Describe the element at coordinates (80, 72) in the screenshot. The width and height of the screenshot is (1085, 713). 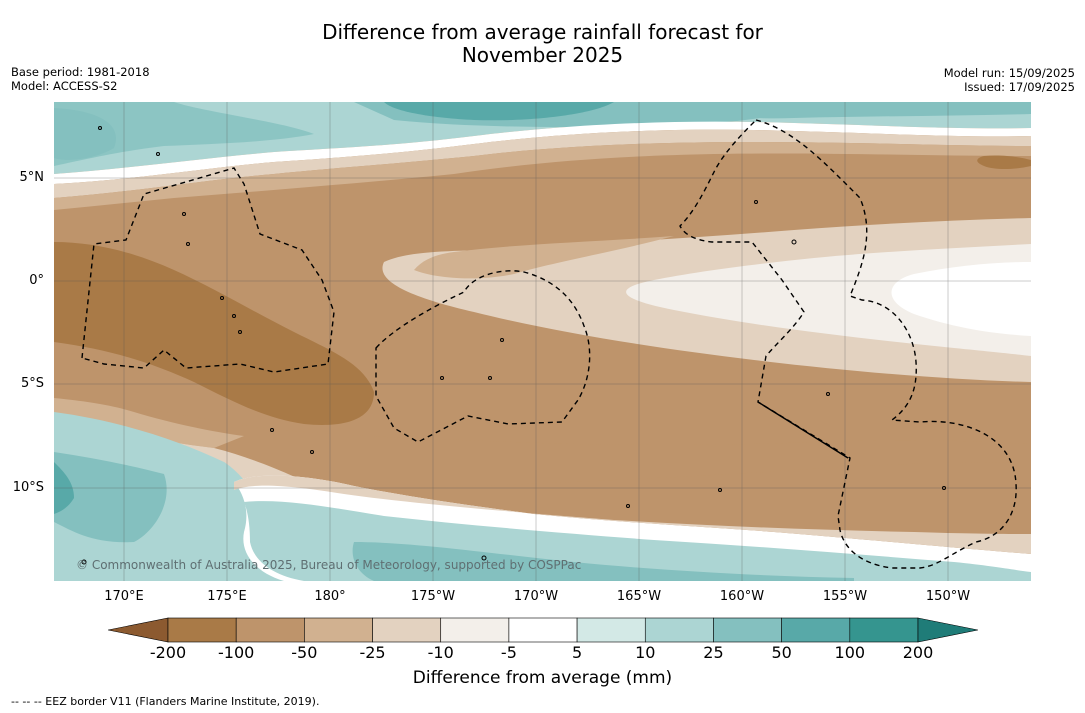
I see `base-period: Base period: 1981-2018` at that location.